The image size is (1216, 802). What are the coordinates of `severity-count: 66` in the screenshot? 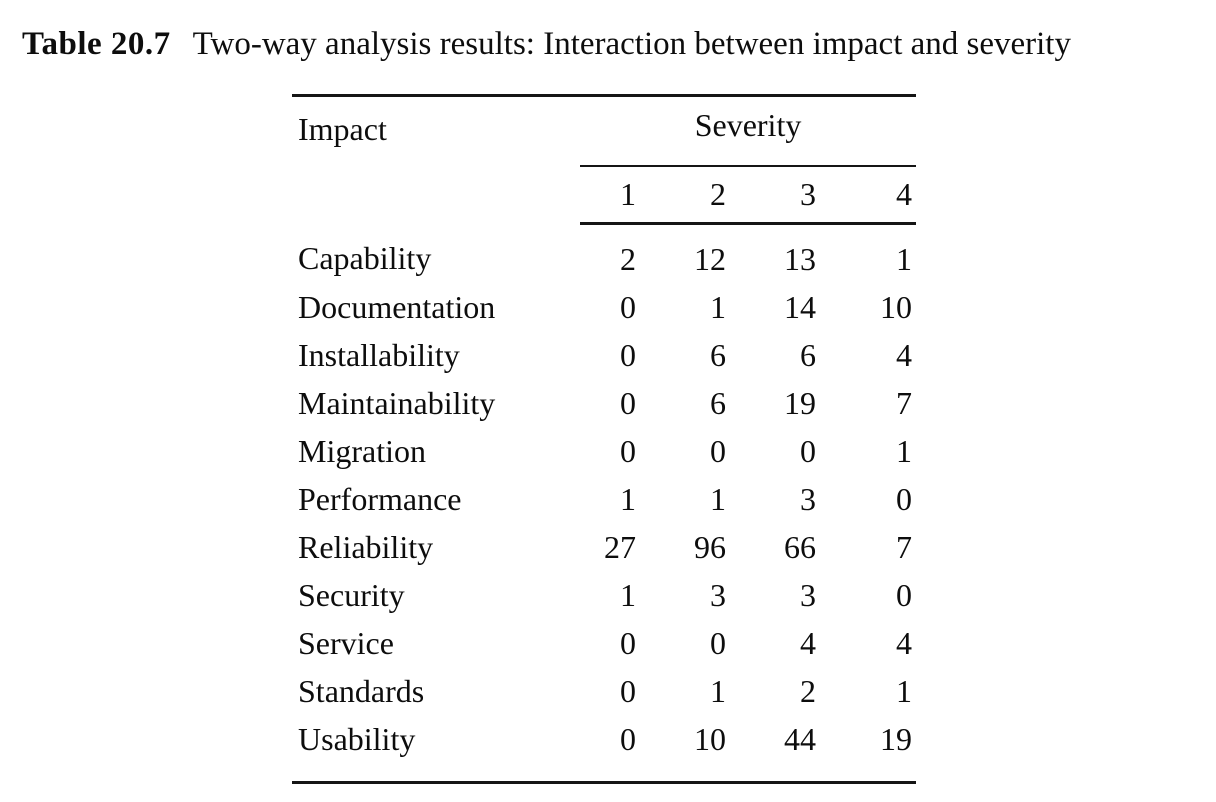 It's located at (800, 546).